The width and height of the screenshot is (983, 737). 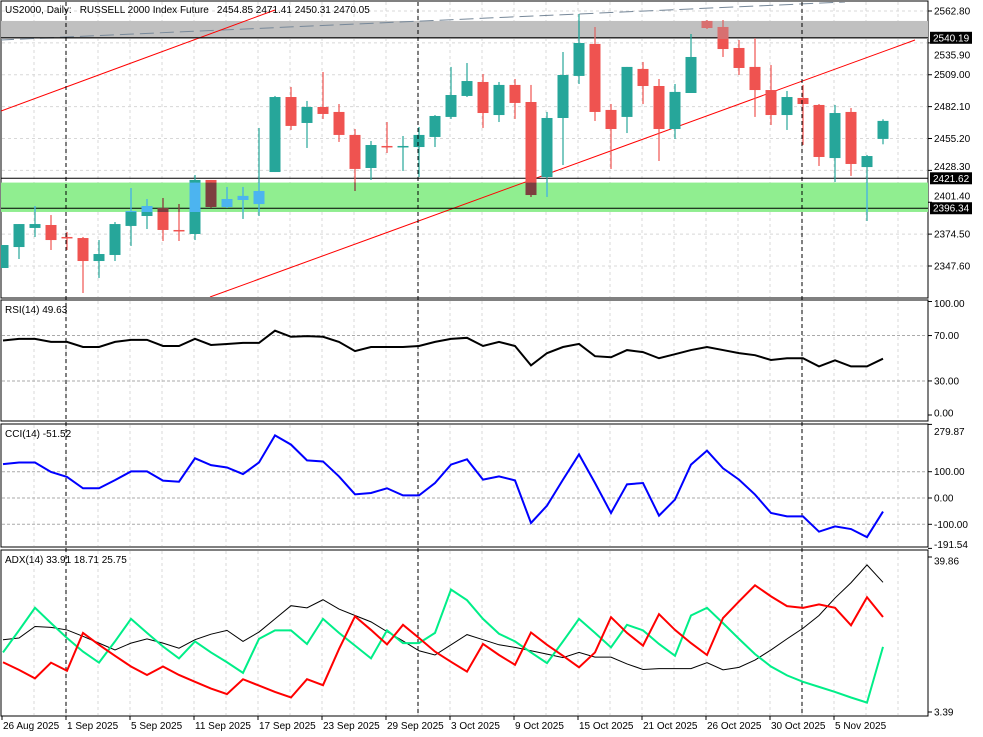 I want to click on resistance-zone, so click(x=464, y=29).